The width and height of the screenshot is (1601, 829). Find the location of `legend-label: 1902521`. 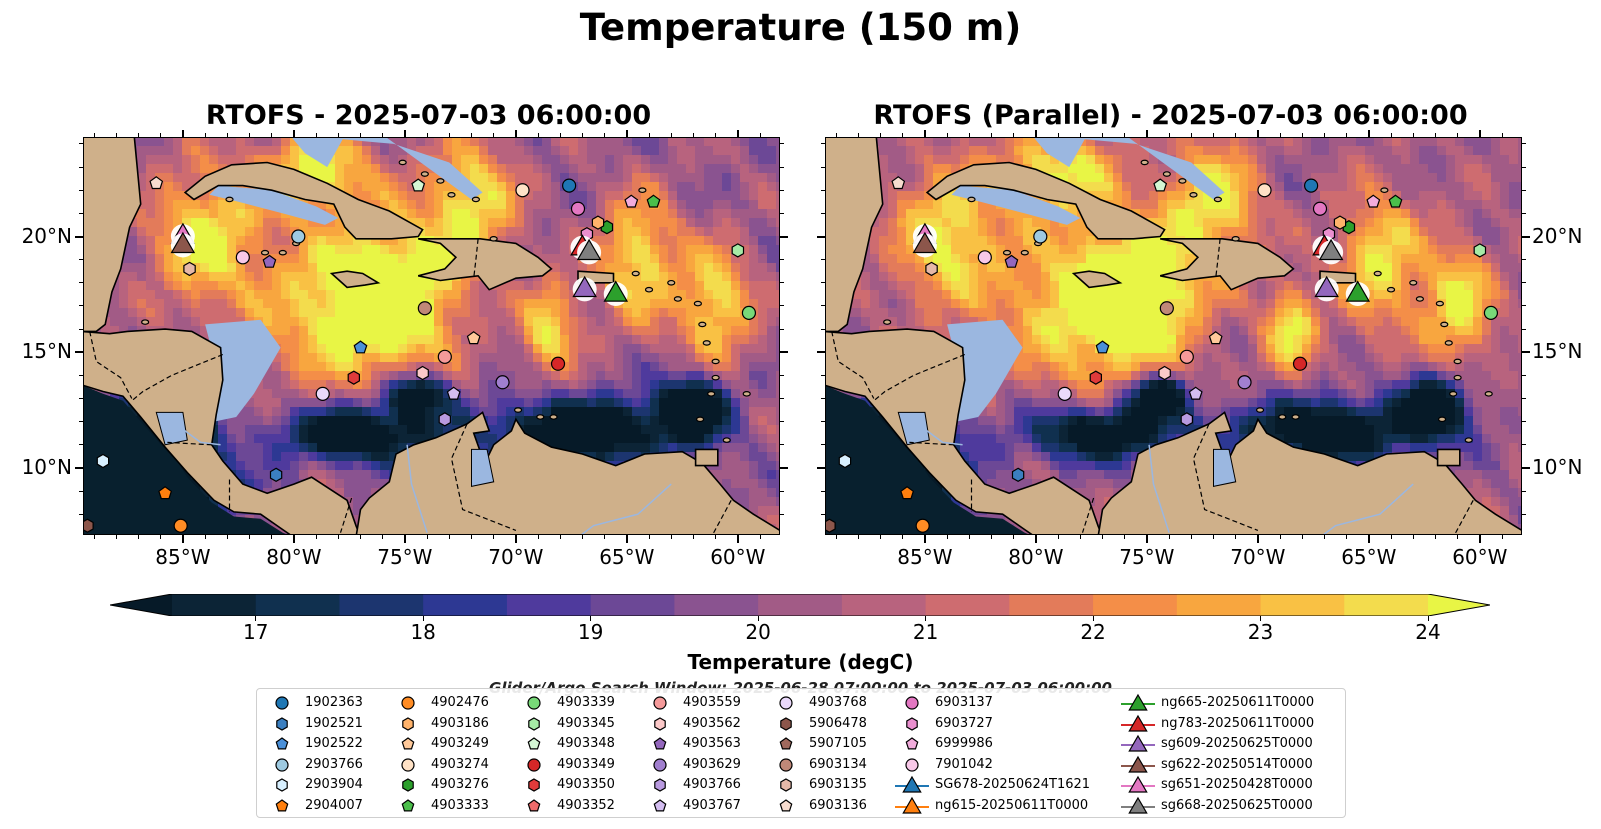

legend-label: 1902521 is located at coordinates (334, 723).